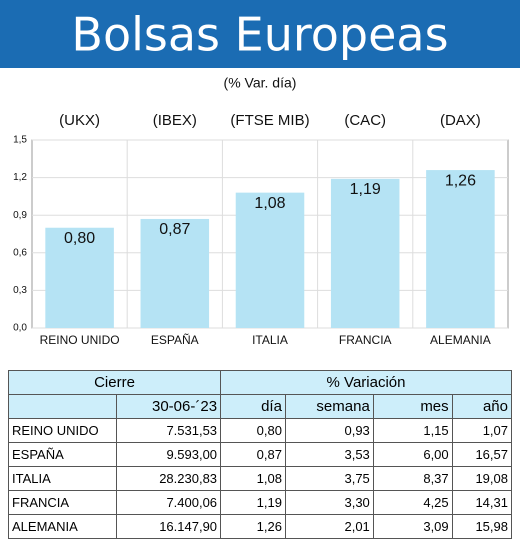 This screenshot has width=520, height=551. I want to click on table-cell: 15,98, so click(482, 526).